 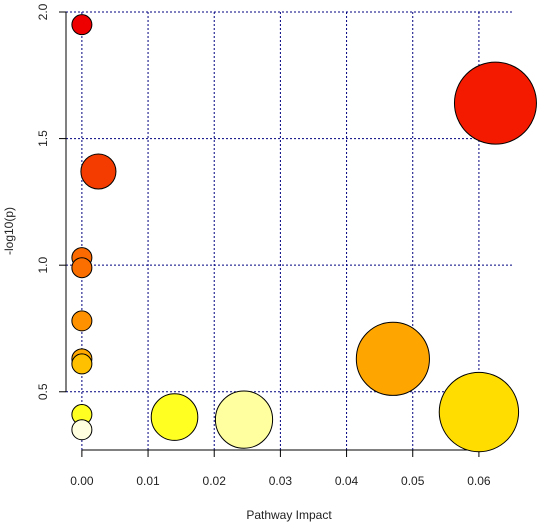 I want to click on x-tick-label-2: 0.02, so click(x=215, y=481).